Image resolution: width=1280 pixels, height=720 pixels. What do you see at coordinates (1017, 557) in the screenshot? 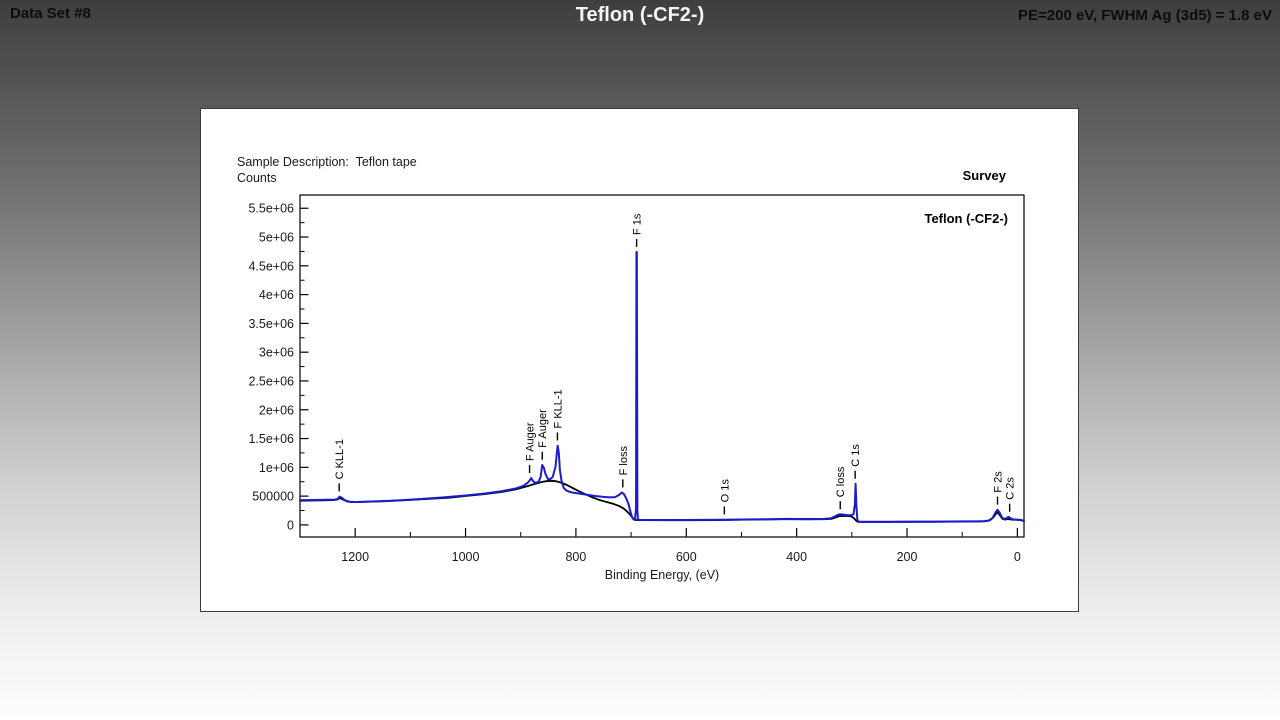
I see `x-tick-label: 0` at bounding box center [1017, 557].